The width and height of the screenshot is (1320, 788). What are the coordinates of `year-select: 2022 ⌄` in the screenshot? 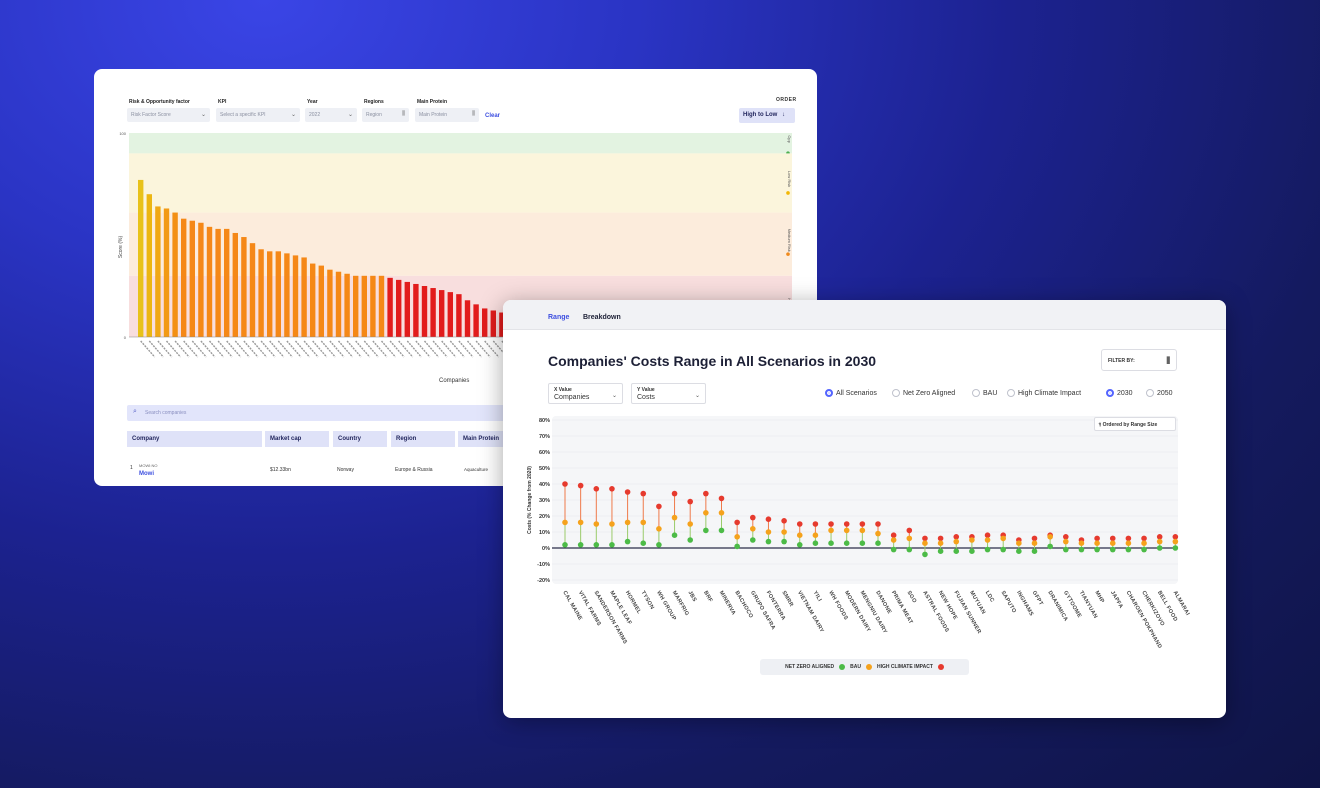 It's located at (331, 115).